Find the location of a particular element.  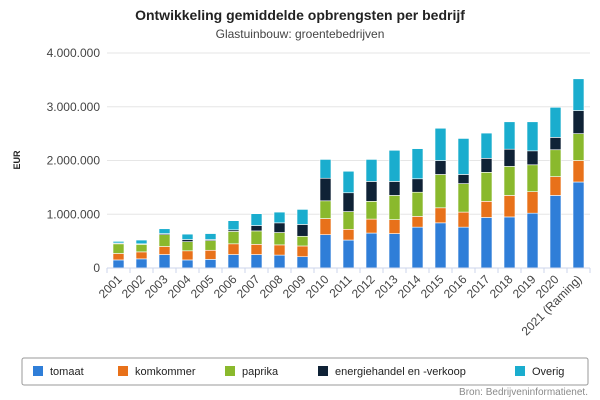

x-tick-label: 2016 is located at coordinates (455, 286).